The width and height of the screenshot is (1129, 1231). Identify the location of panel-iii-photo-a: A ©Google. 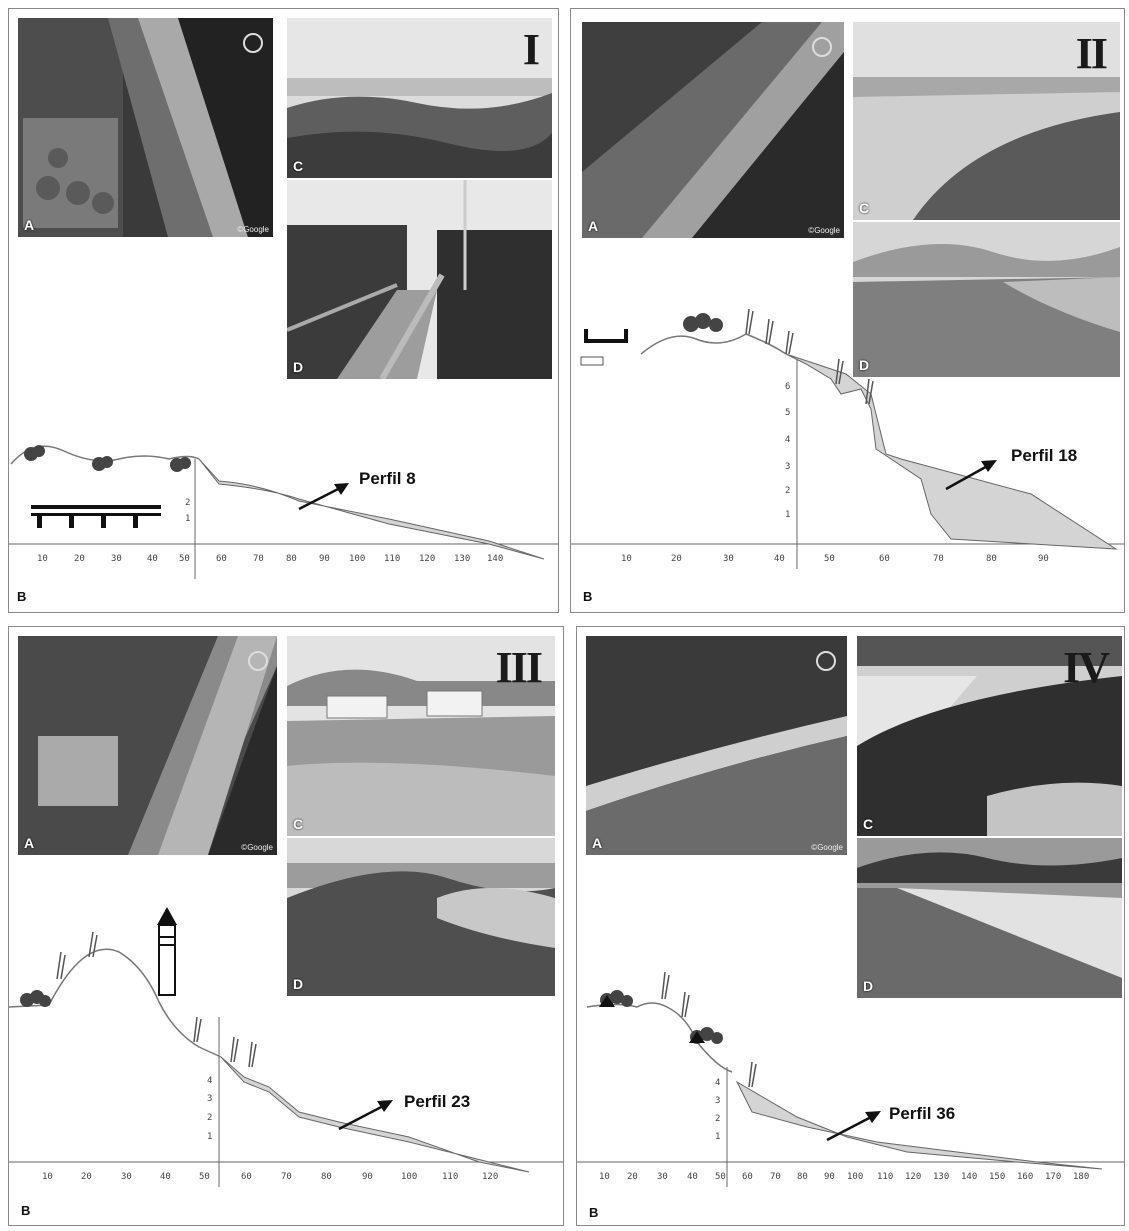
(147, 745).